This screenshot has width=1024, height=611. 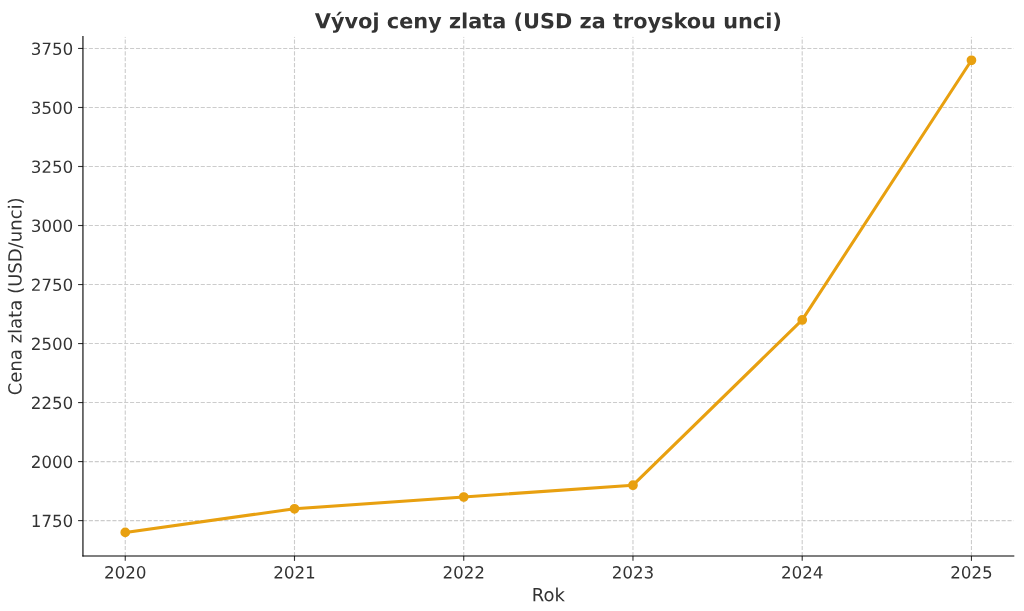 I want to click on y-tick-label: 2500, so click(x=52, y=344).